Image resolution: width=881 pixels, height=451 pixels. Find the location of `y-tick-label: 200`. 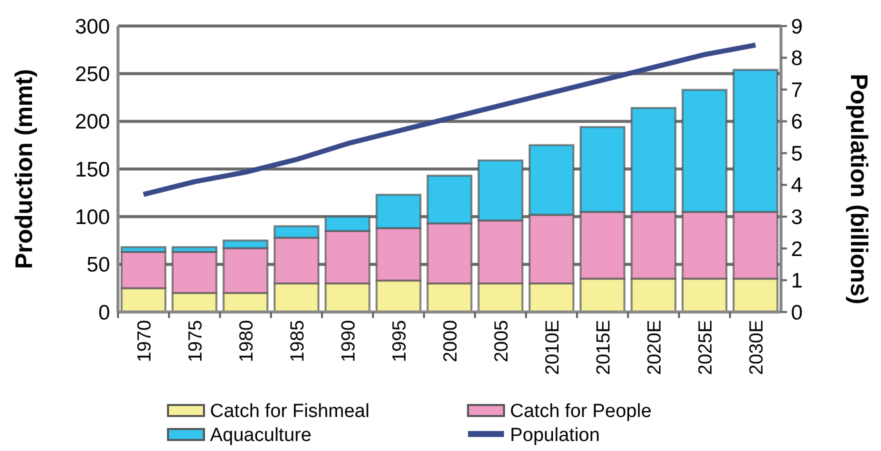

y-tick-label: 200 is located at coordinates (92, 122).